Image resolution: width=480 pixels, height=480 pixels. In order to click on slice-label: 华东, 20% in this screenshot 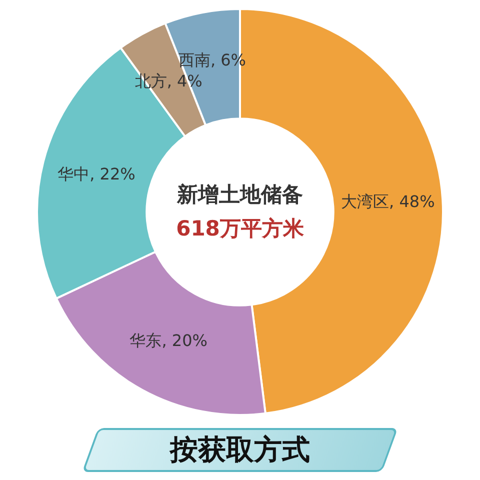, I will do `click(169, 340)`.